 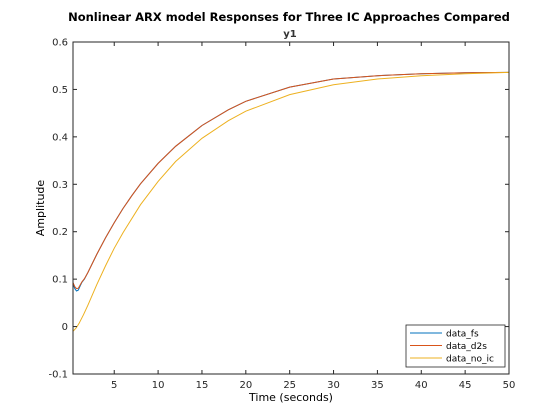 I want to click on y-tick-label: 0, so click(x=65, y=327).